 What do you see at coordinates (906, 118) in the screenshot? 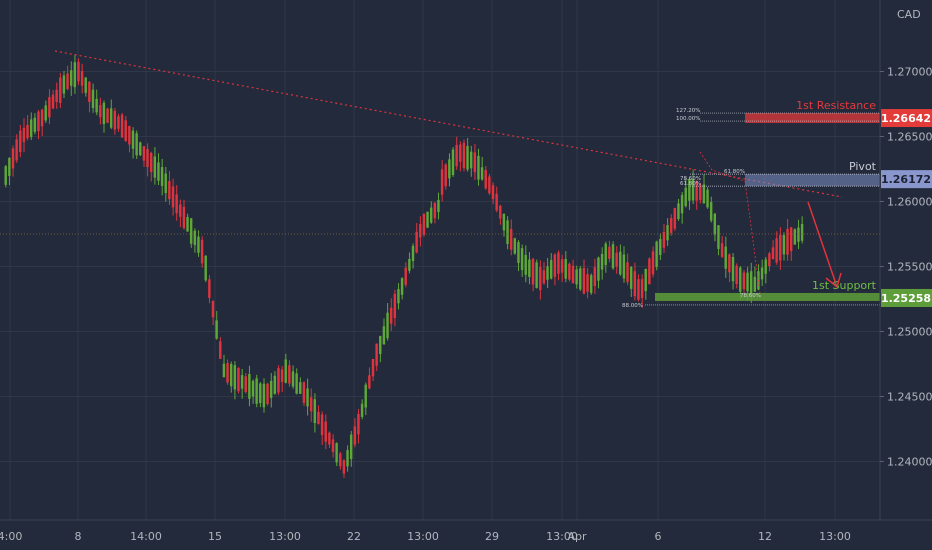
I see `resistance-price-label: 1.26642` at bounding box center [906, 118].